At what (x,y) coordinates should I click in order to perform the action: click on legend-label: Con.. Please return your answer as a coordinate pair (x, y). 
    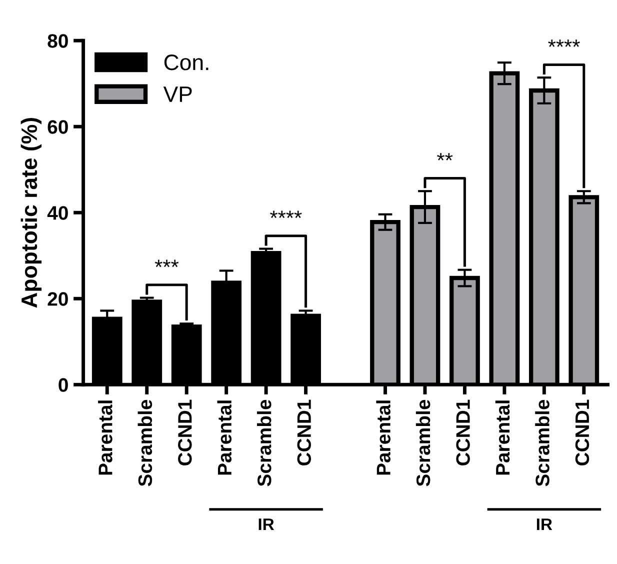
    Looking at the image, I should click on (186, 62).